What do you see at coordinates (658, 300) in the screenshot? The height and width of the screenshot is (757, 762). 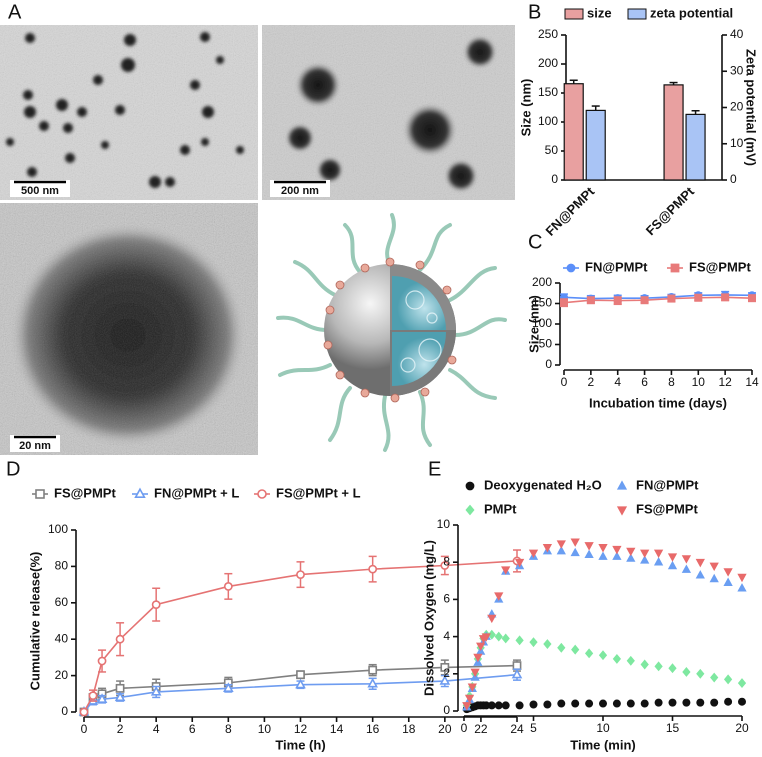 I see `series-line` at bounding box center [658, 300].